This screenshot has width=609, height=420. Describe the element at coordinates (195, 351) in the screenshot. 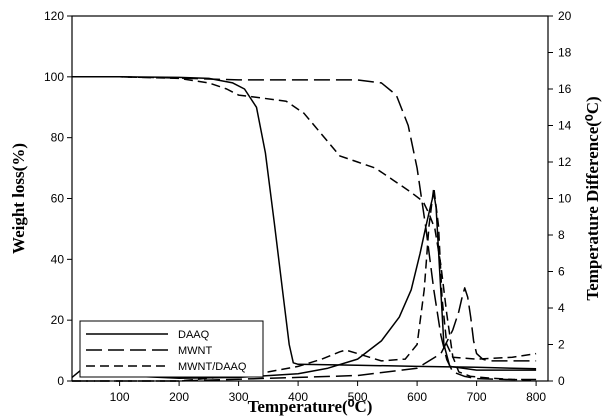

I see `legend-label-1: MWNT` at that location.